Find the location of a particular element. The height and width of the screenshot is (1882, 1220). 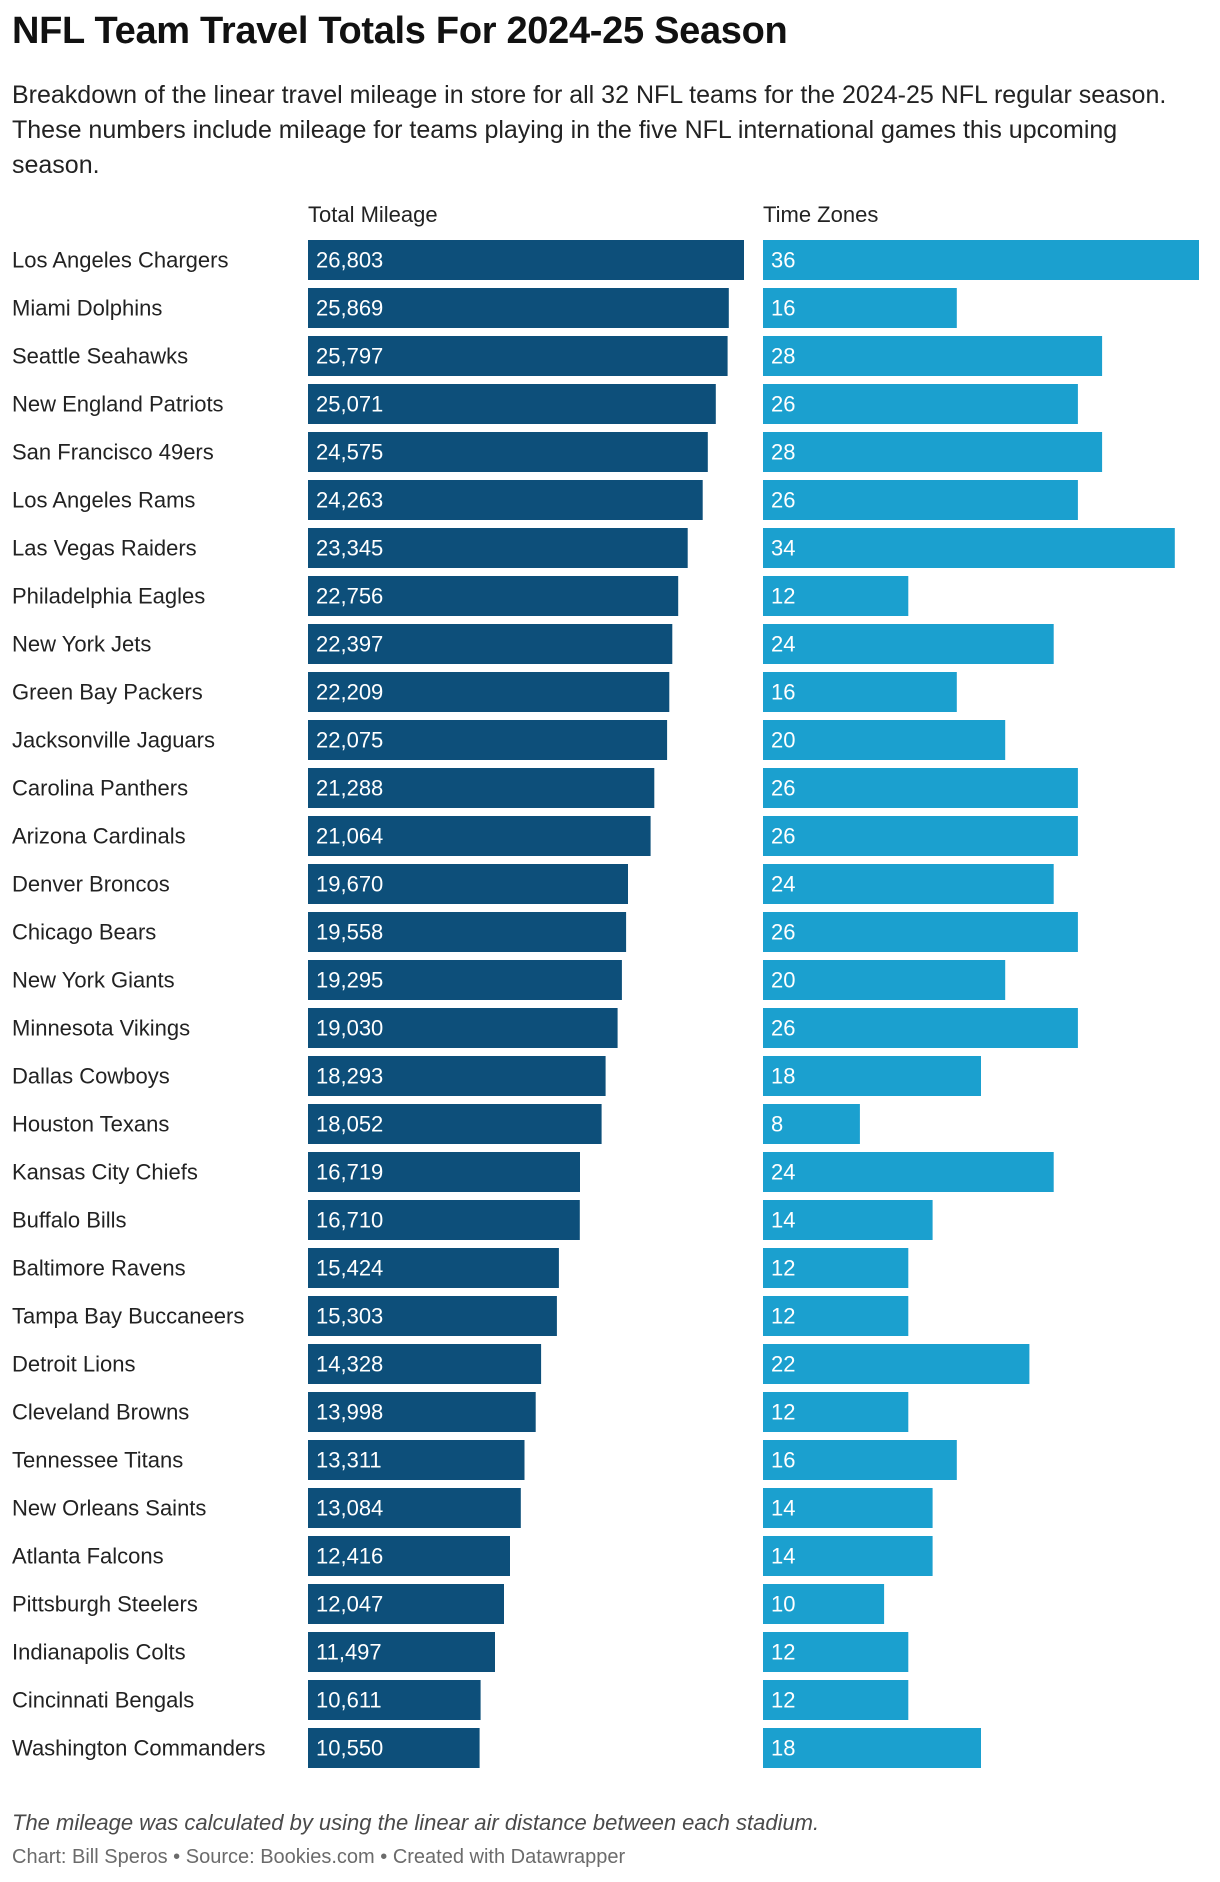

team-label: Kansas City Chiefs is located at coordinates (105, 1172).